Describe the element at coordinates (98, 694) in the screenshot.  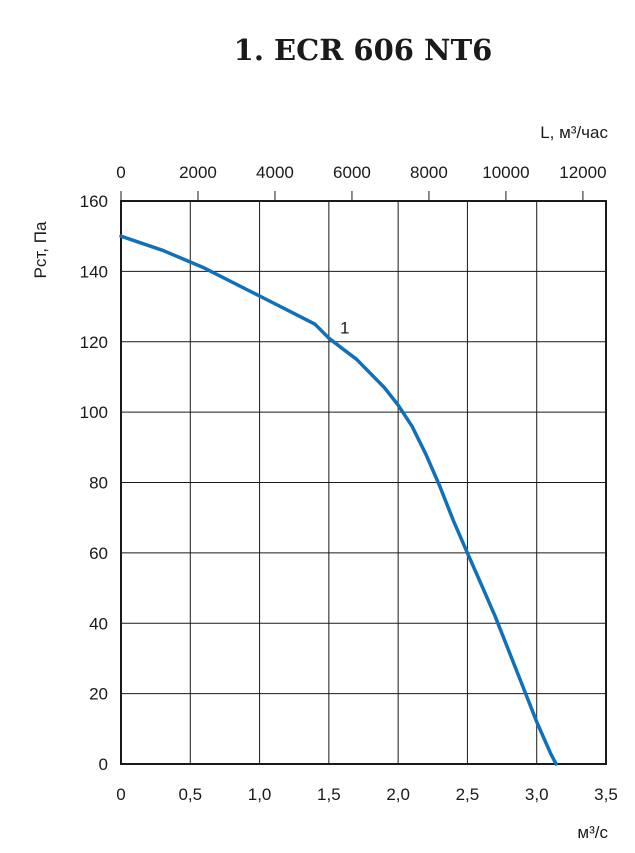
I see `y-tick-label: 20` at that location.